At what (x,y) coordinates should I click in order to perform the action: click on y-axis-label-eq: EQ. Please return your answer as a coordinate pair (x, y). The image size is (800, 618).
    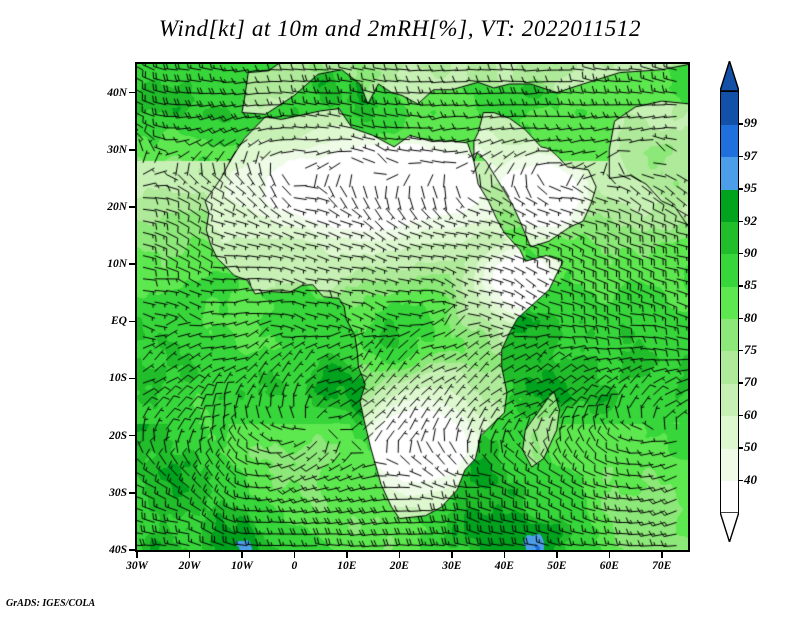
    Looking at the image, I should click on (119, 321).